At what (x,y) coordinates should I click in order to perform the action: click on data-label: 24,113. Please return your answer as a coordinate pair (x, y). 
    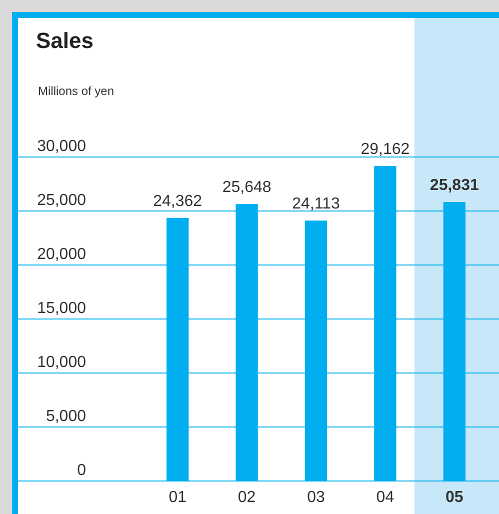
    Looking at the image, I should click on (316, 204).